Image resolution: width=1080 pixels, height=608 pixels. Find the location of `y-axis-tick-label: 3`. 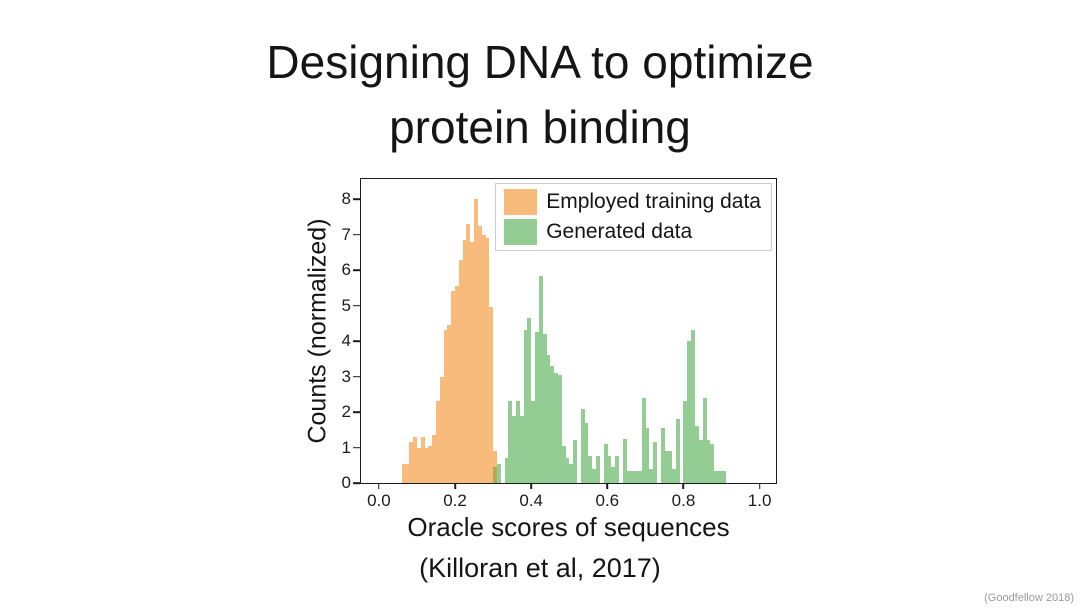

y-axis-tick-label: 3 is located at coordinates (346, 376).